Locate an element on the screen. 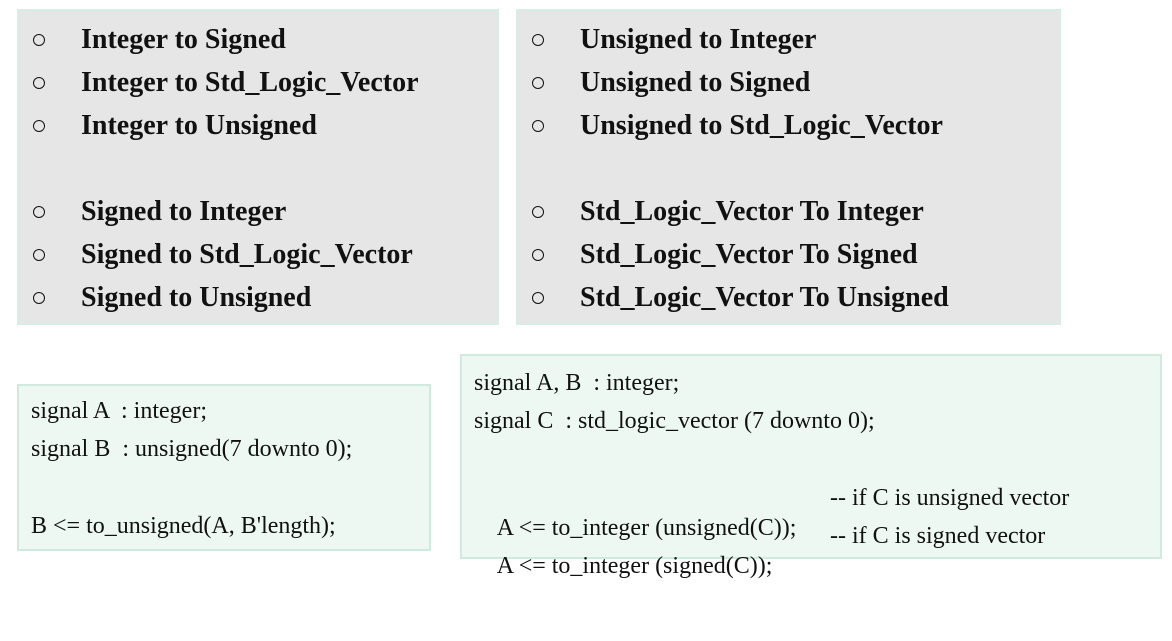  list-item-label: Integer to Signed is located at coordinates (183, 39).